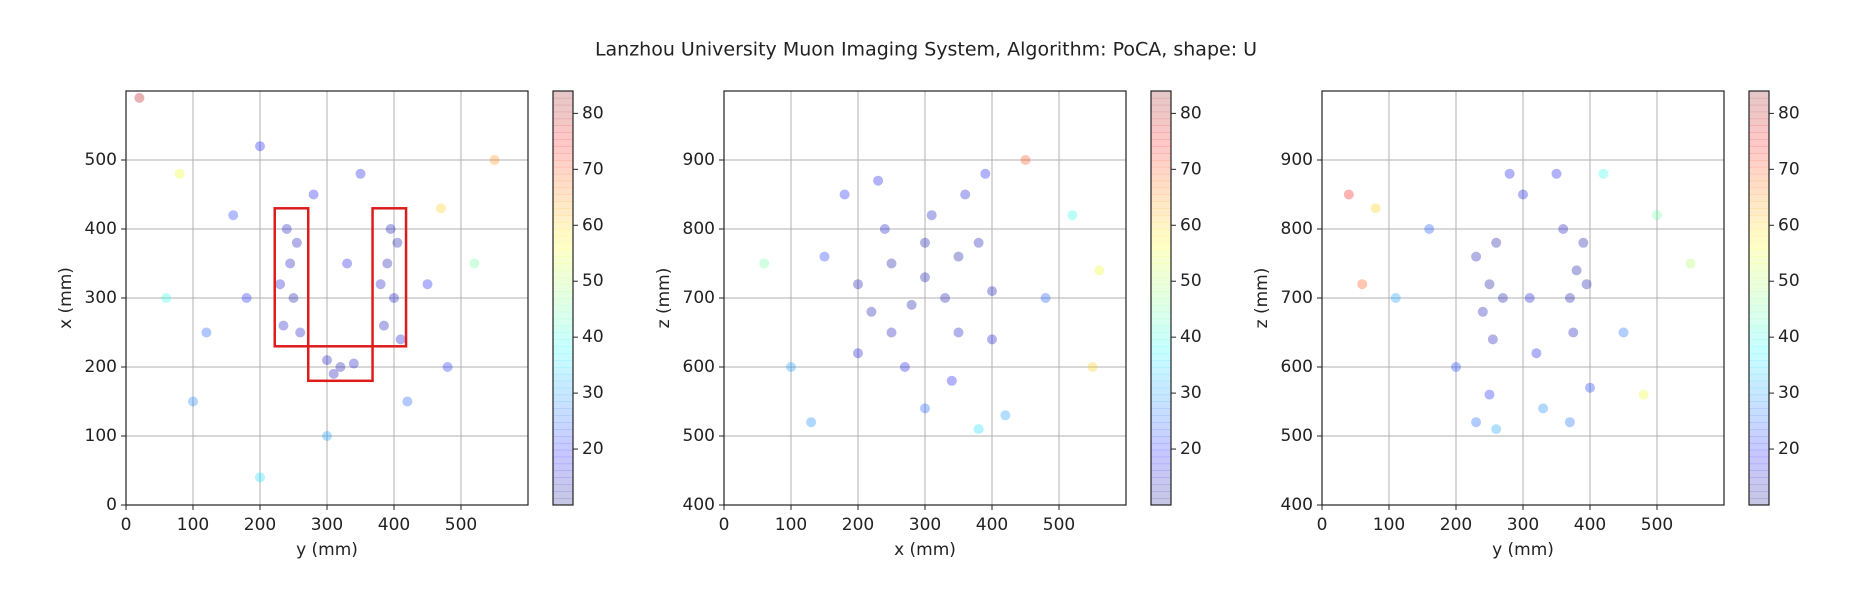 The width and height of the screenshot is (1852, 591). Describe the element at coordinates (1789, 449) in the screenshot. I see `colorbar-tick-label: 20` at that location.